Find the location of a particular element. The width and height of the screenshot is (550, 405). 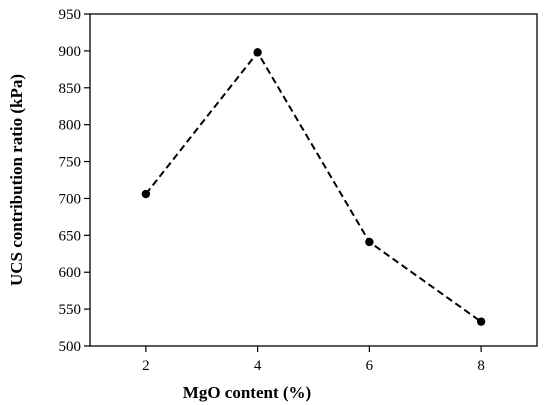

y-tick-label: 650 is located at coordinates (70, 236).